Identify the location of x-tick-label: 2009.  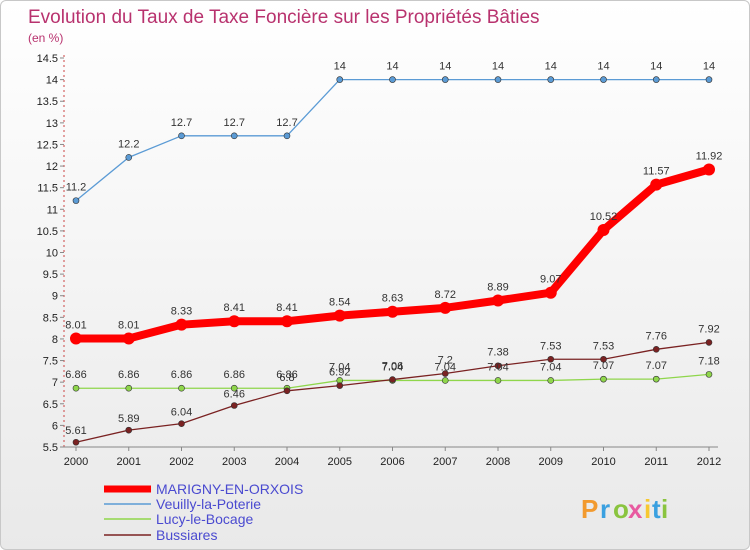
(551, 462).